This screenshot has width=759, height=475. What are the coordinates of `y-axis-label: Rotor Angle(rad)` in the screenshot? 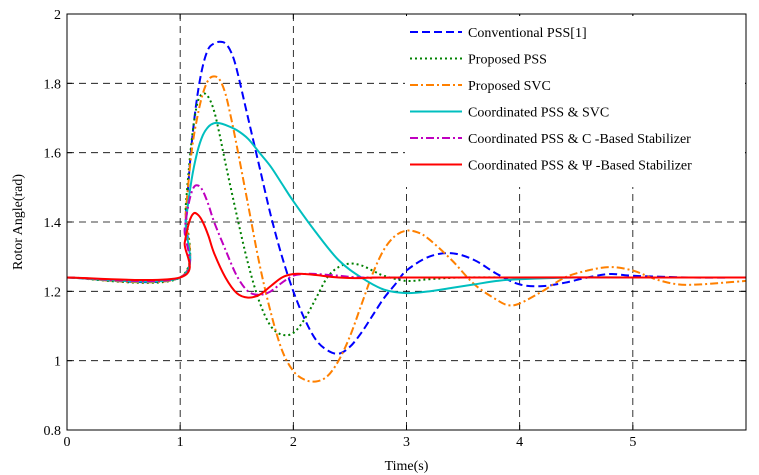 It's located at (18, 222).